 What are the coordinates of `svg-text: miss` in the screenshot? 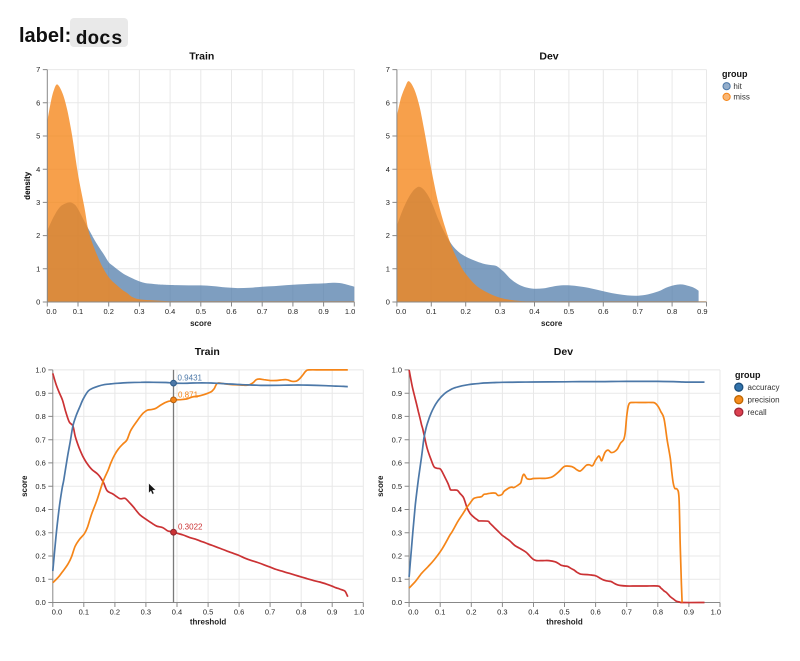 It's located at (741, 97).